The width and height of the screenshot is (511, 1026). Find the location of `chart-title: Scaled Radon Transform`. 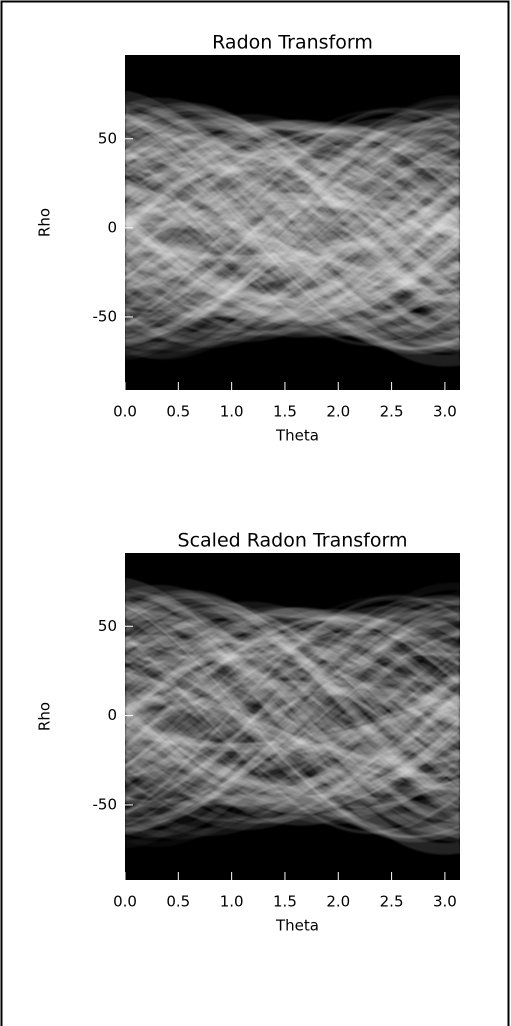

chart-title: Scaled Radon Transform is located at coordinates (293, 541).